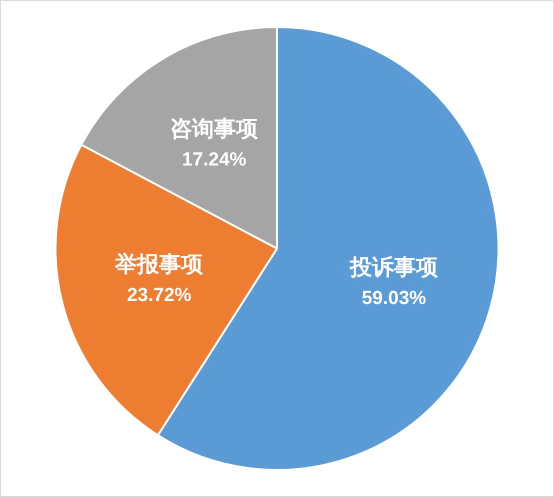  Describe the element at coordinates (394, 298) in the screenshot. I see `data-label: 59.03%` at that location.